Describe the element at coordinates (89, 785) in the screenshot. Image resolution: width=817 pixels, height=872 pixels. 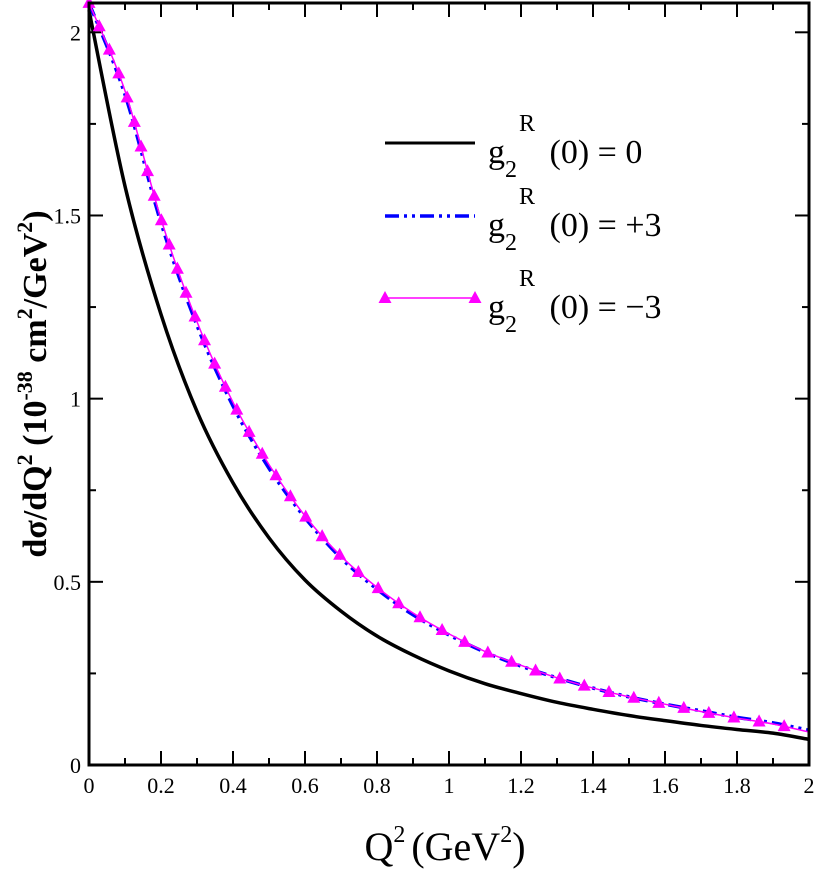
I see `x-tick-label: 0` at that location.